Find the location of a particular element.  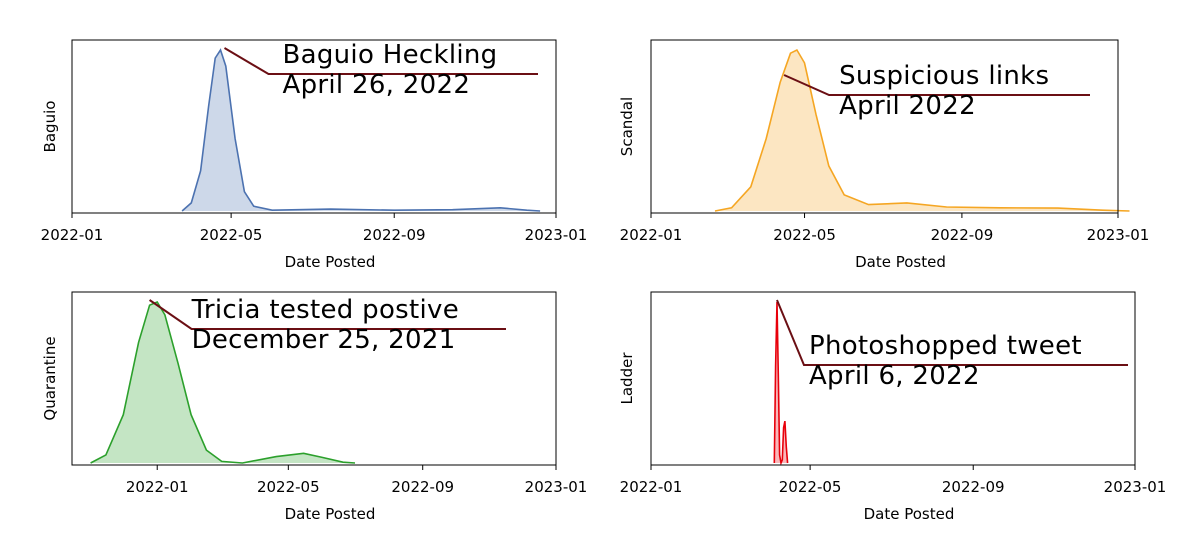

annotation-text: Suspicious links is located at coordinates (944, 76).